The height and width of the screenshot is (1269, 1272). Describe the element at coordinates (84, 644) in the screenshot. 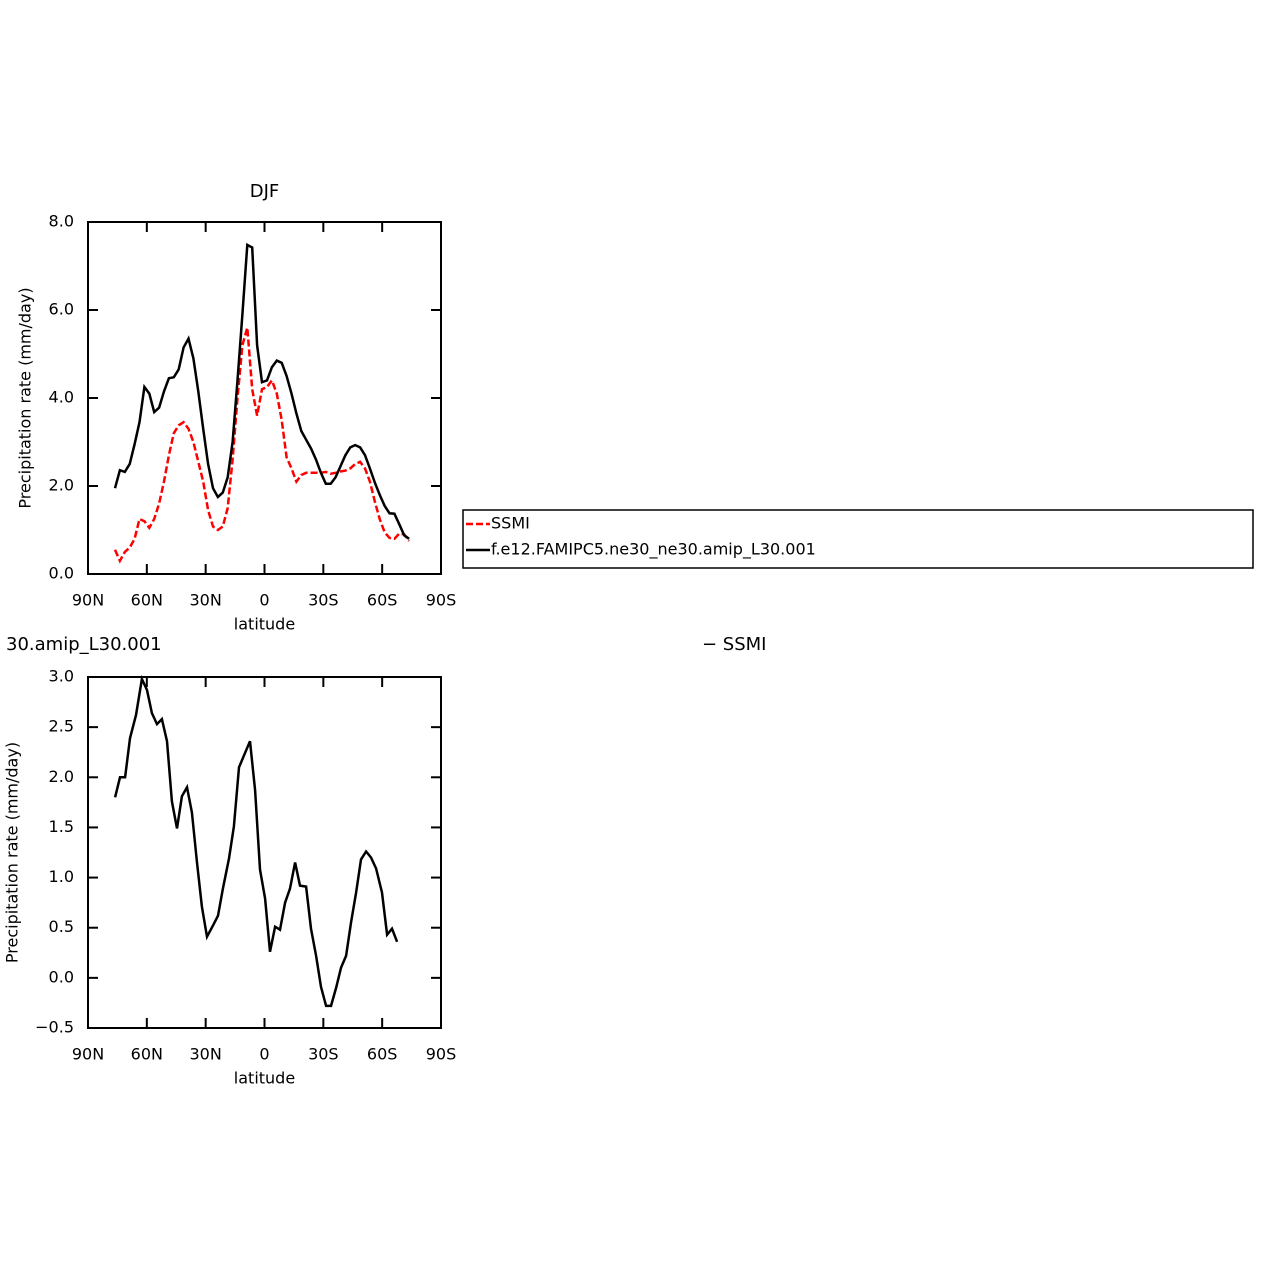

I see `chart-title: 30.amip_L30.001` at that location.